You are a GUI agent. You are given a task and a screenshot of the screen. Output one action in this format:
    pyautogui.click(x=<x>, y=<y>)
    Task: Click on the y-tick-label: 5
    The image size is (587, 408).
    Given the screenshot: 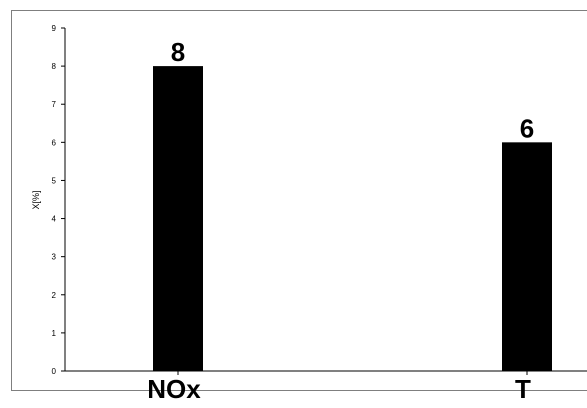 What is the action you would take?
    pyautogui.click(x=54, y=180)
    